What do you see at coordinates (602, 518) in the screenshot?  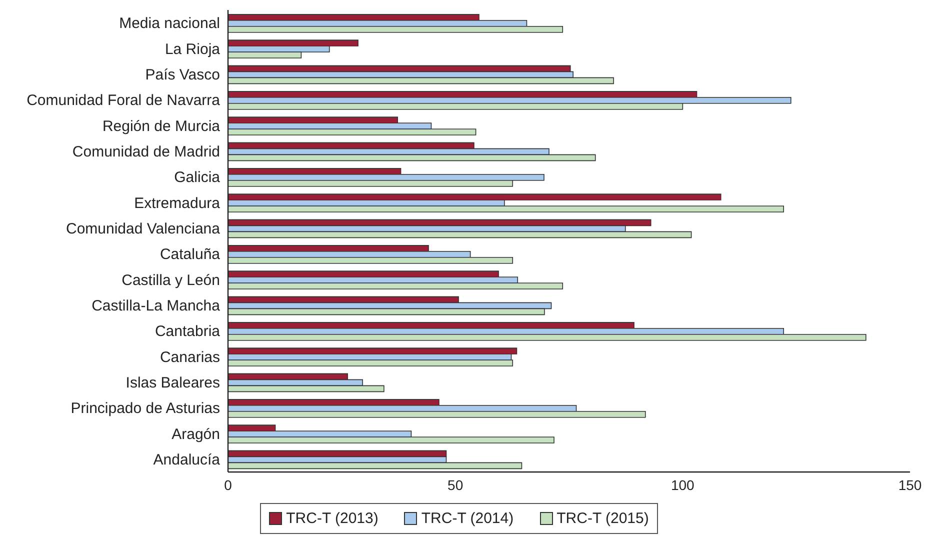 I see `legend-label: TRC-T (2015)` at bounding box center [602, 518].